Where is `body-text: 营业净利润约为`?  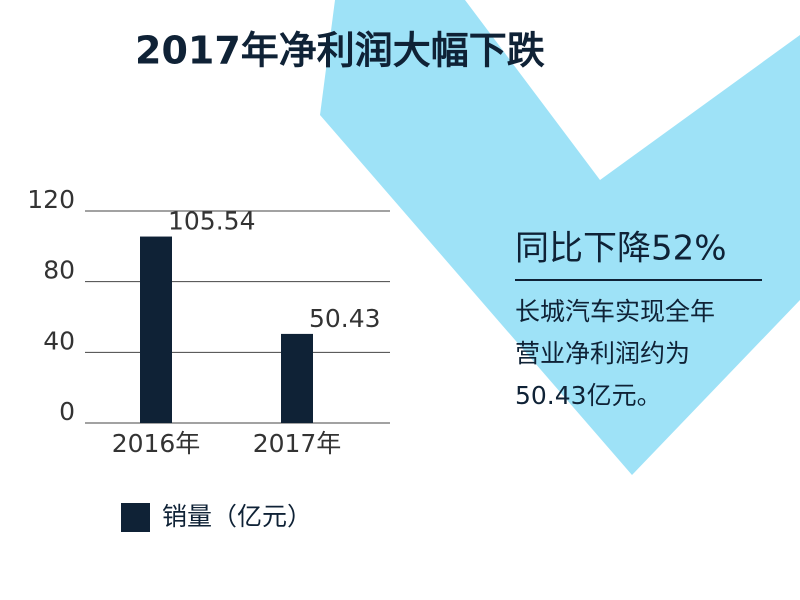
body-text: 营业净利润约为 is located at coordinates (602, 353).